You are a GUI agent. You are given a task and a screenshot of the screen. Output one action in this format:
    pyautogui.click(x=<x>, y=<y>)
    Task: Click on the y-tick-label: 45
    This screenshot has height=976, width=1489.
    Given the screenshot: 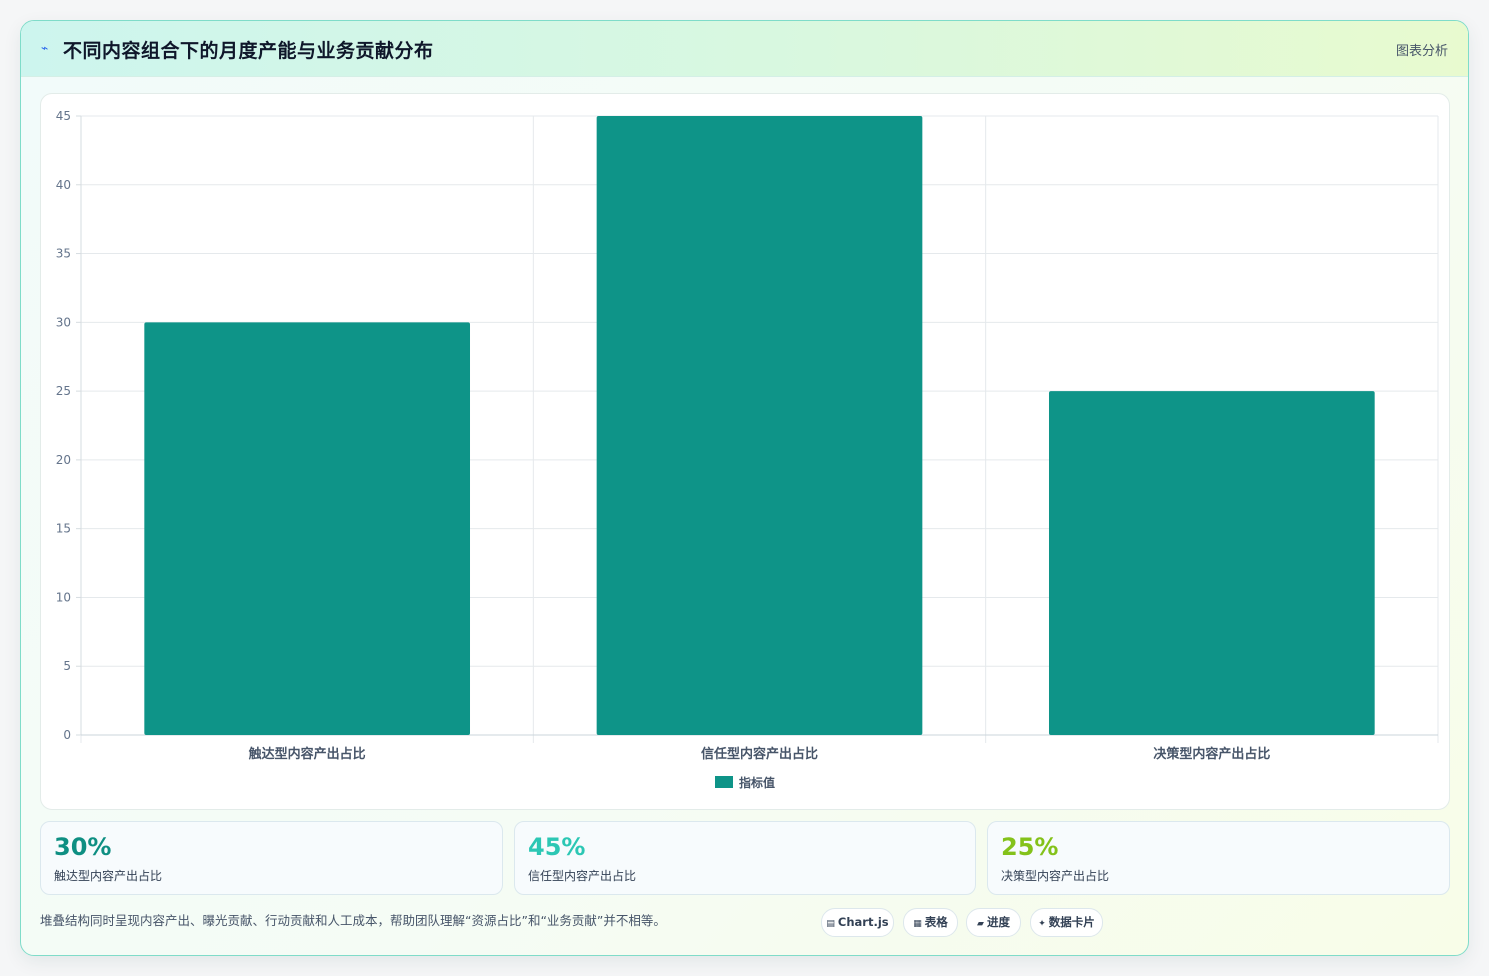 What is the action you would take?
    pyautogui.click(x=63, y=116)
    